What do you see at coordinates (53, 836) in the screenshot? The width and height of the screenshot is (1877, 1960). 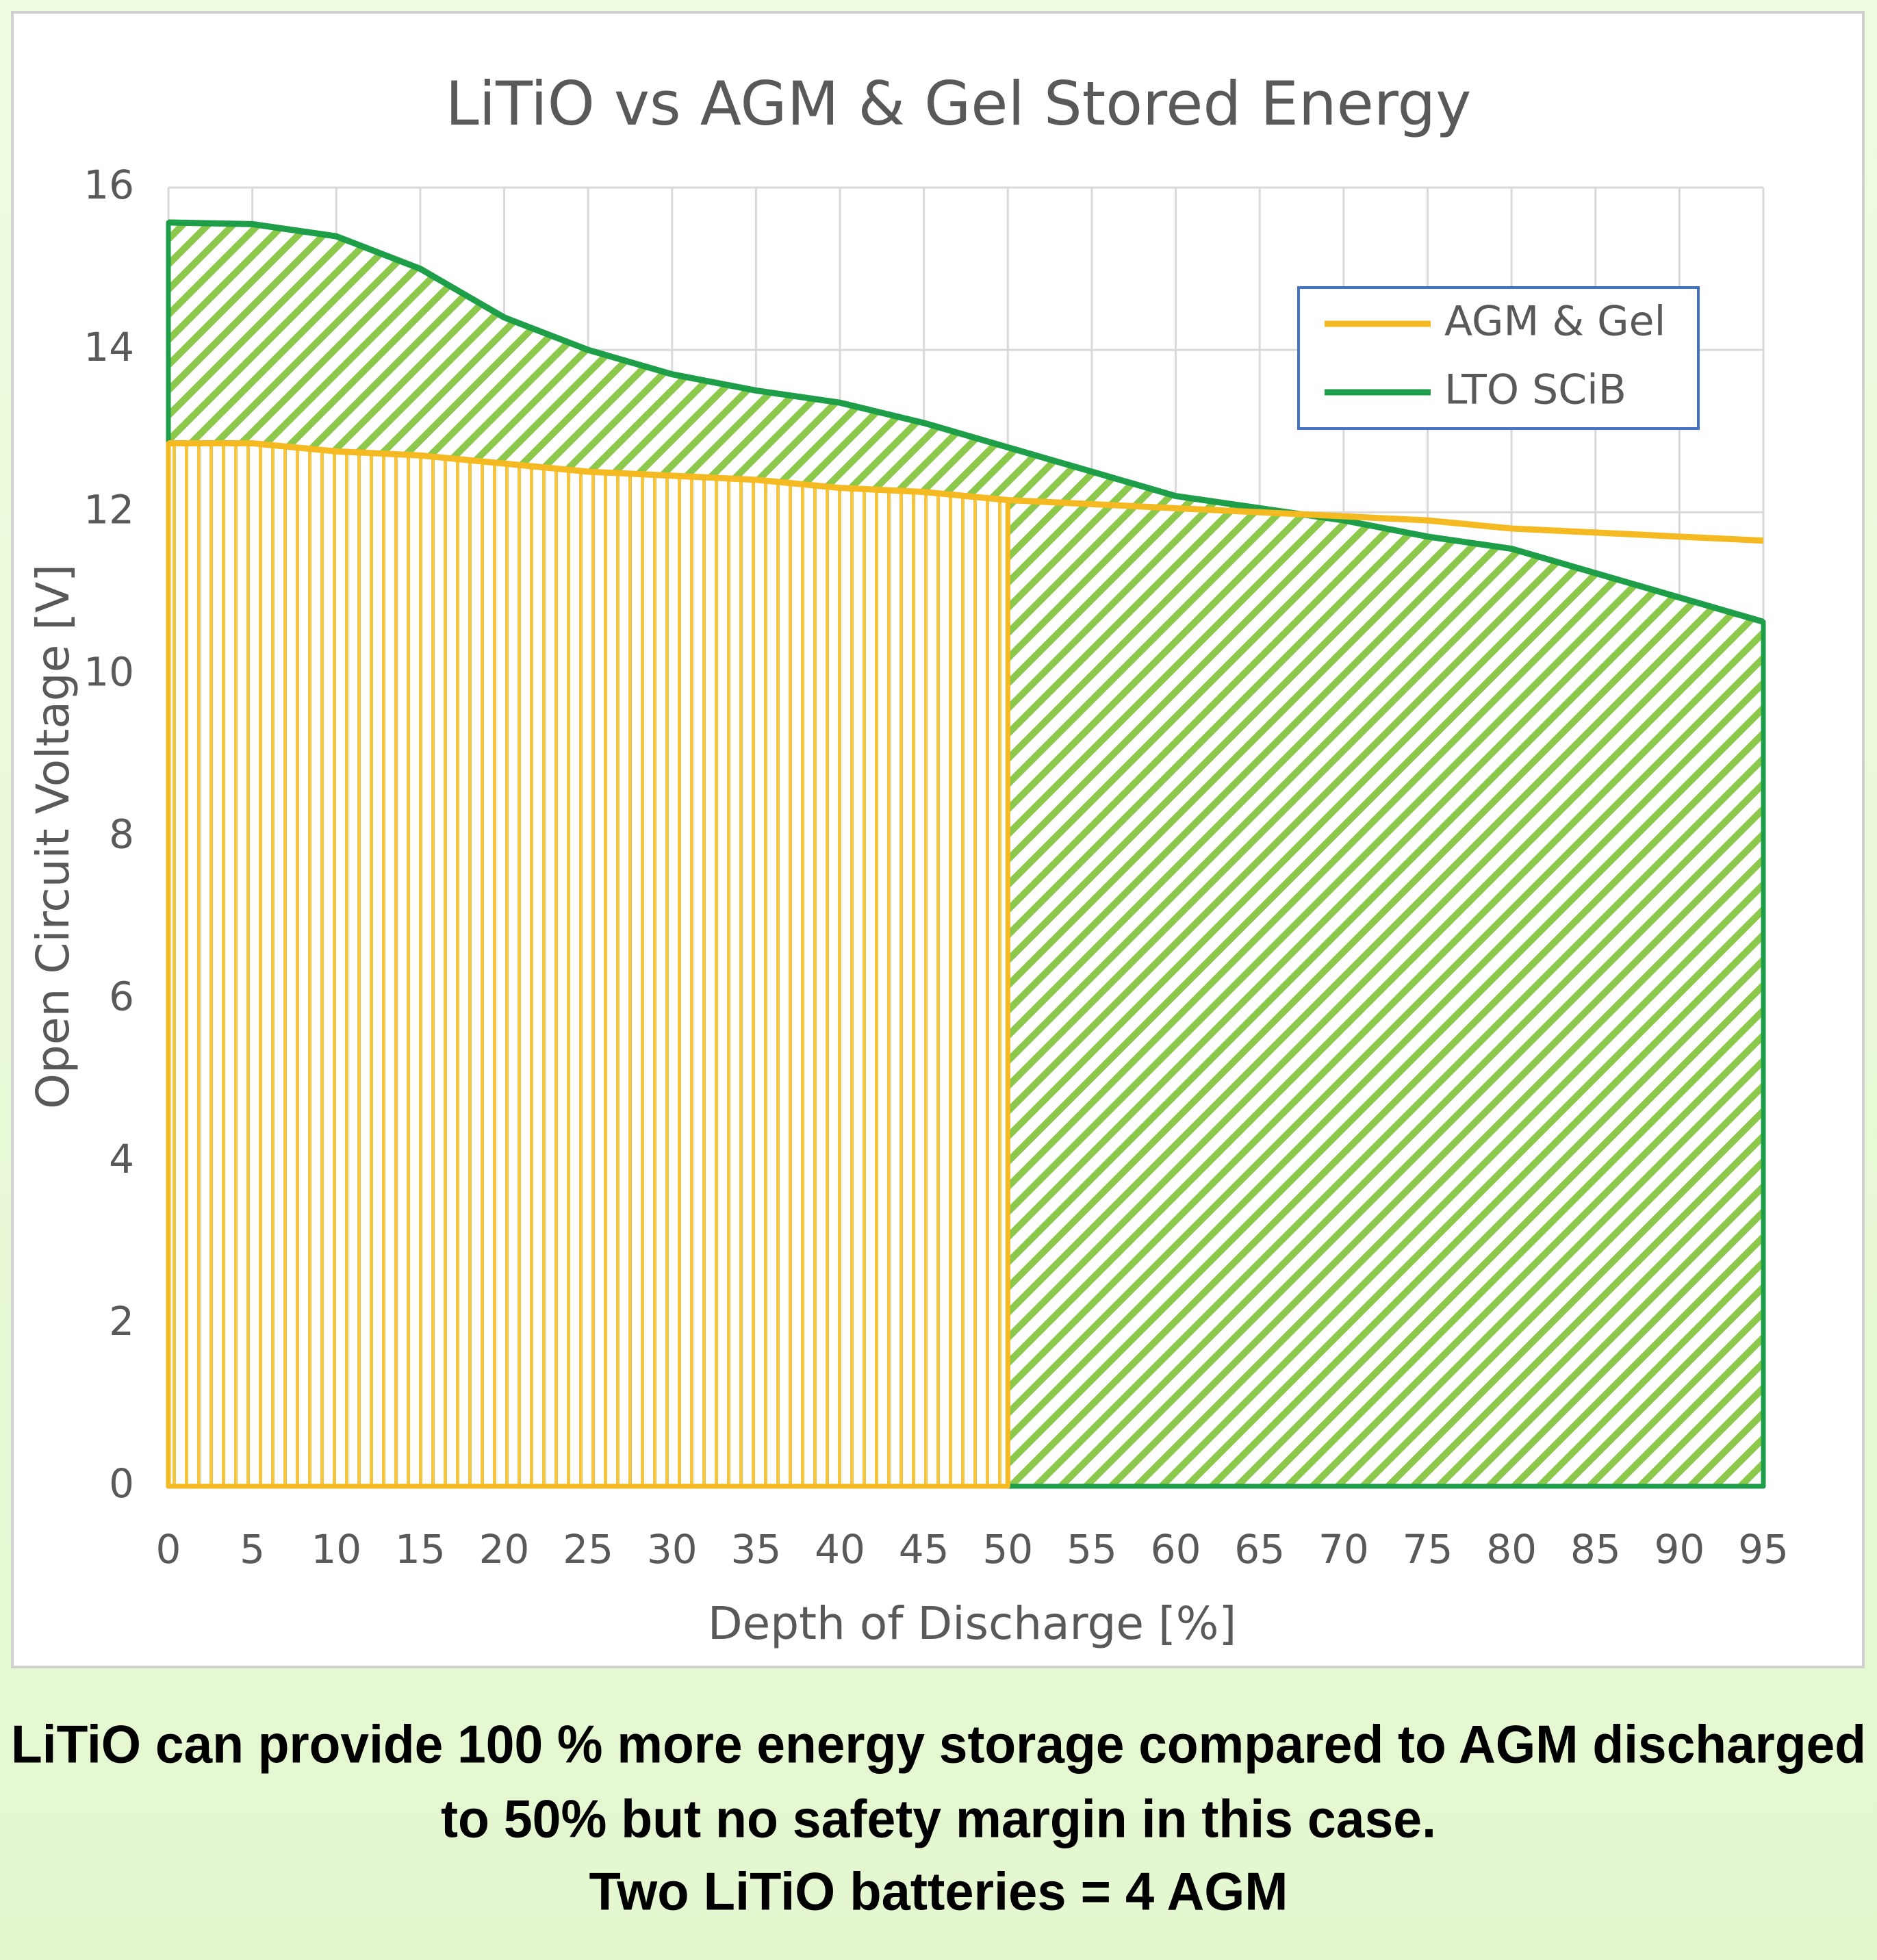 I see `y-axis-title: Open Circuit Voltage [V]` at bounding box center [53, 836].